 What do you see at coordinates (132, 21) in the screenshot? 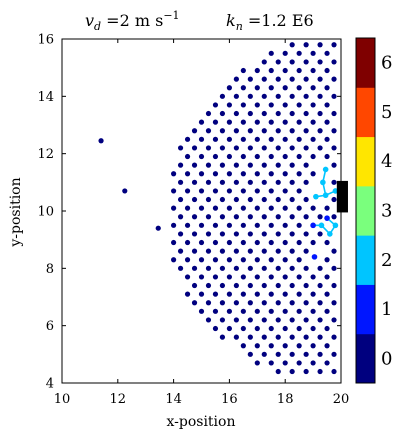
I see `title-velocity: vd =2 m s−1` at bounding box center [132, 21].